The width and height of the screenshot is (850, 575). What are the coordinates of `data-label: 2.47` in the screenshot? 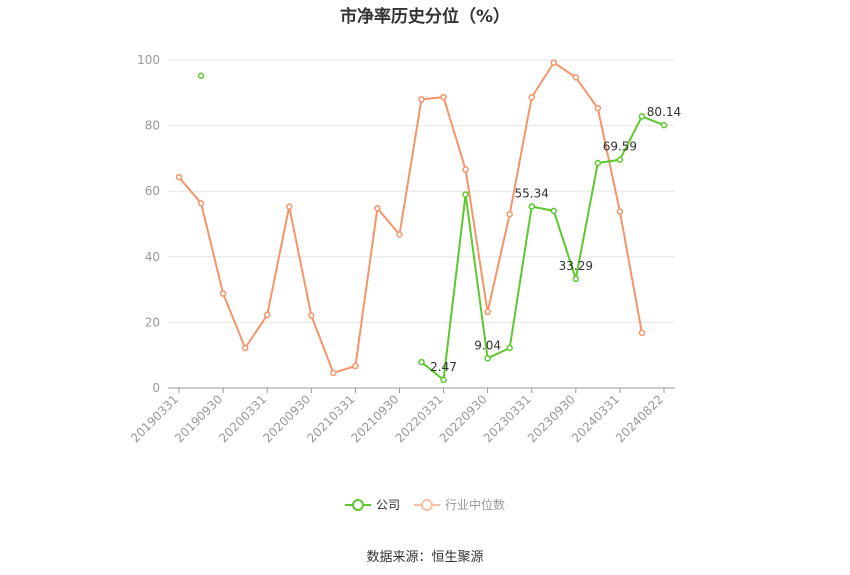 It's located at (443, 367).